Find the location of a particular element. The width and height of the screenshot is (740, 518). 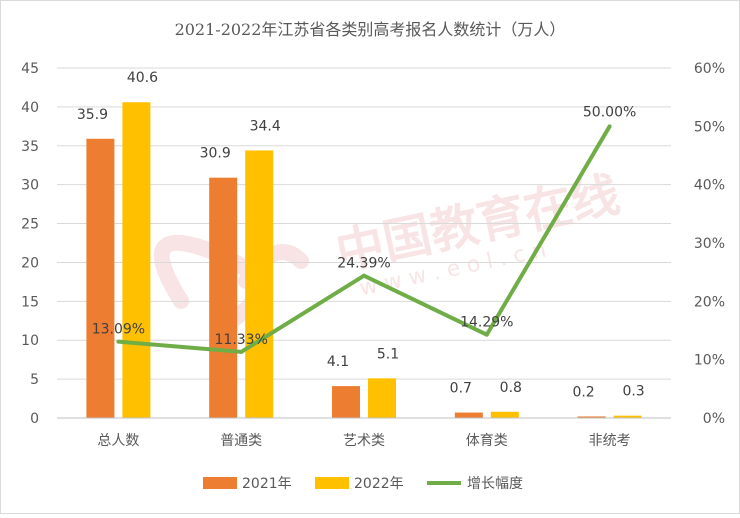

y-axis-left: 0 5 10 15 20 25 30 35 40 45 is located at coordinates (30, 244).